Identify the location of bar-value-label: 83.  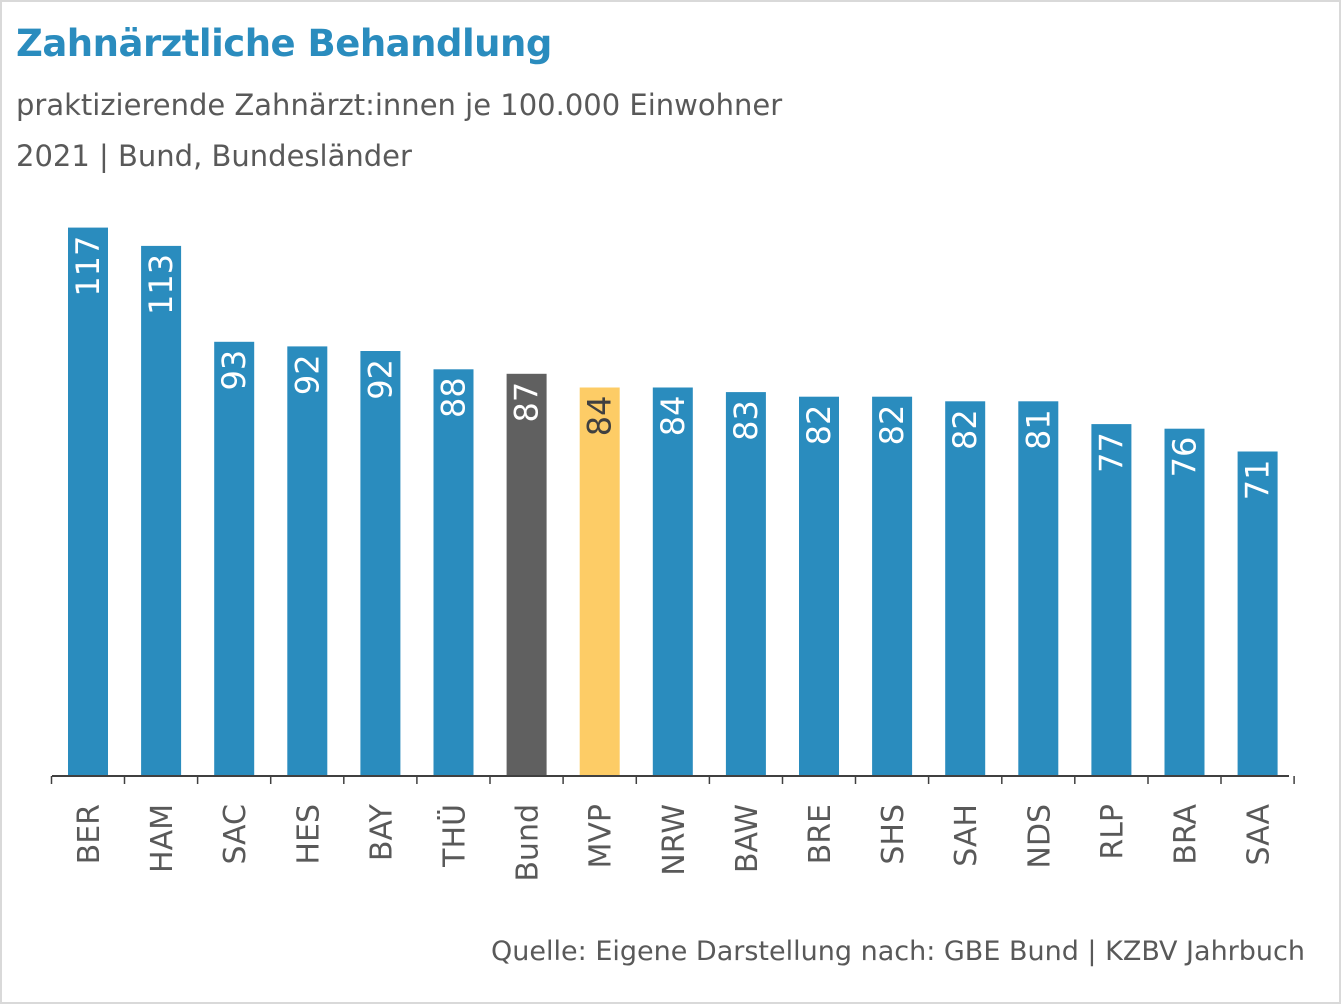
(746, 420).